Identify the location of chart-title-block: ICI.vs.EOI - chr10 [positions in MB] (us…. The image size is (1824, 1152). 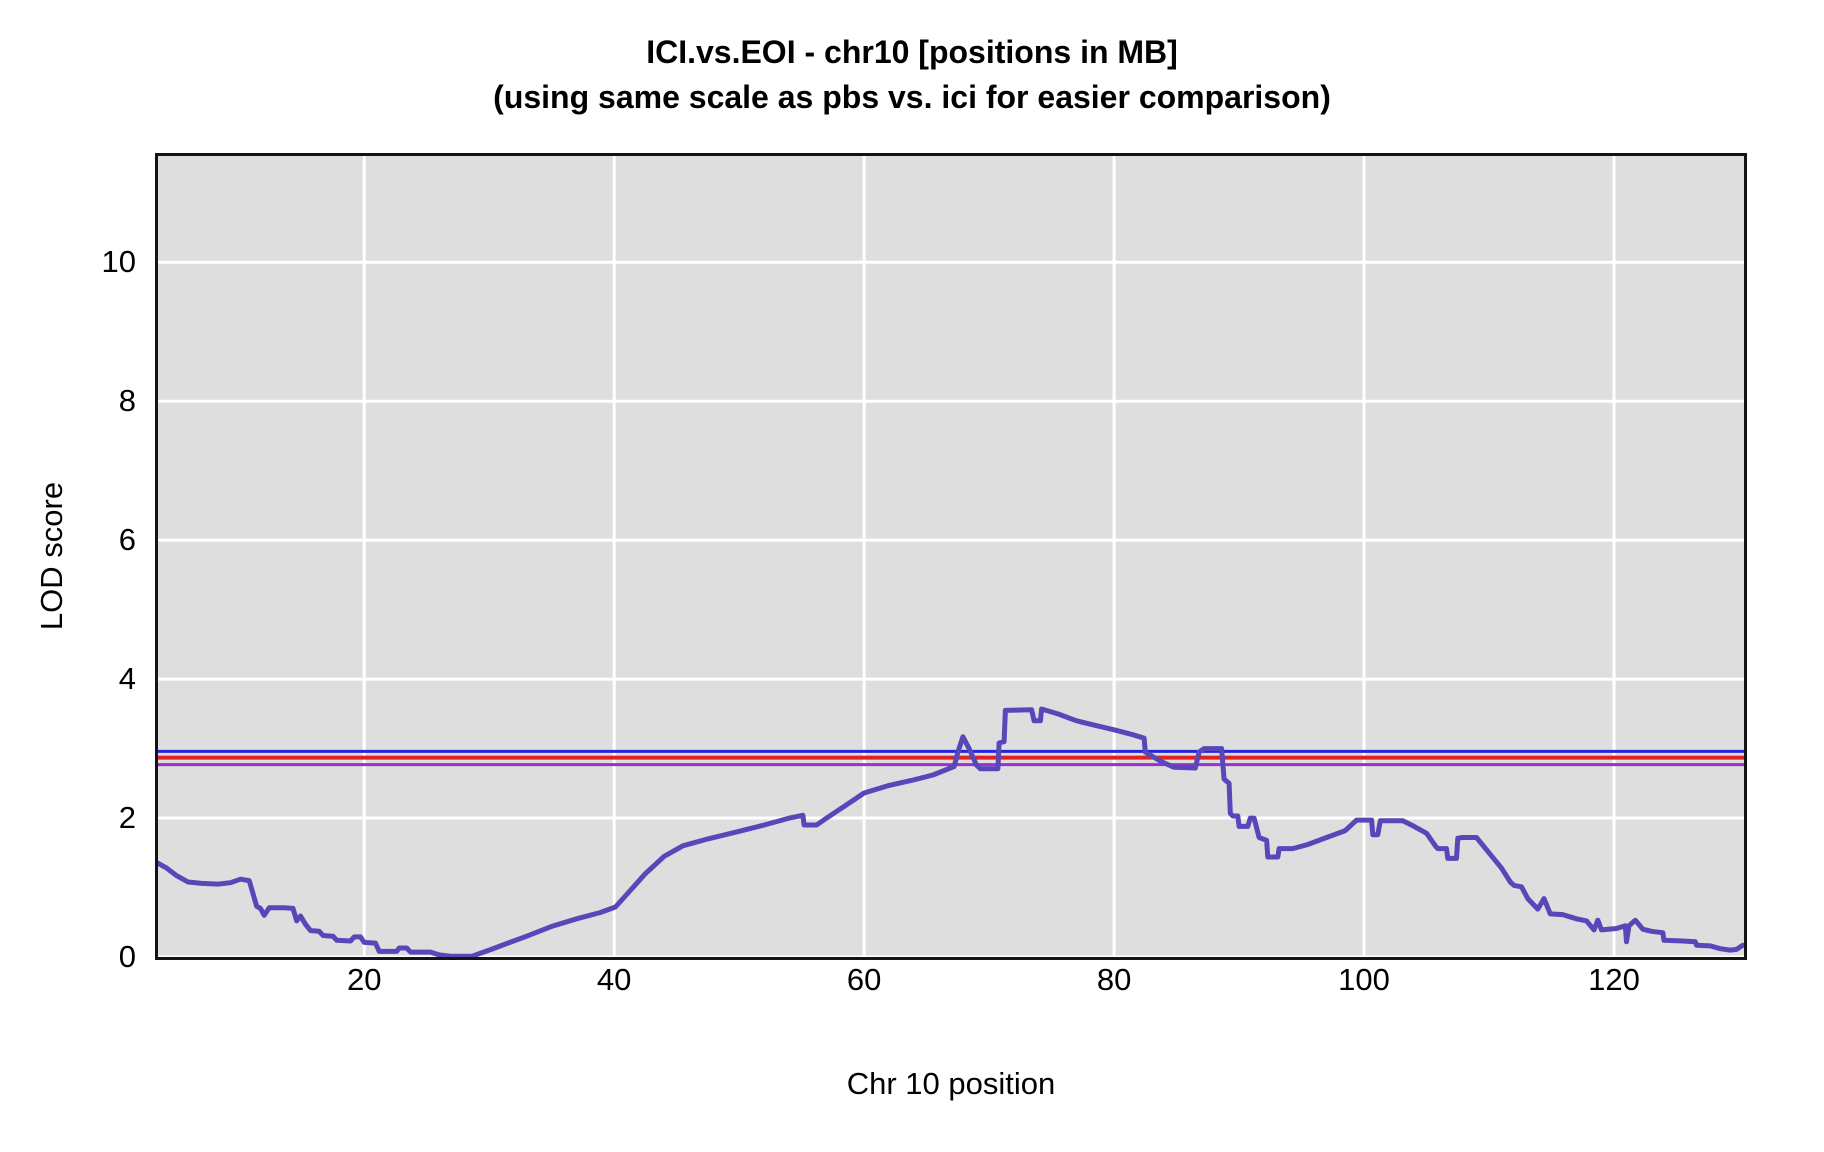
(912, 75).